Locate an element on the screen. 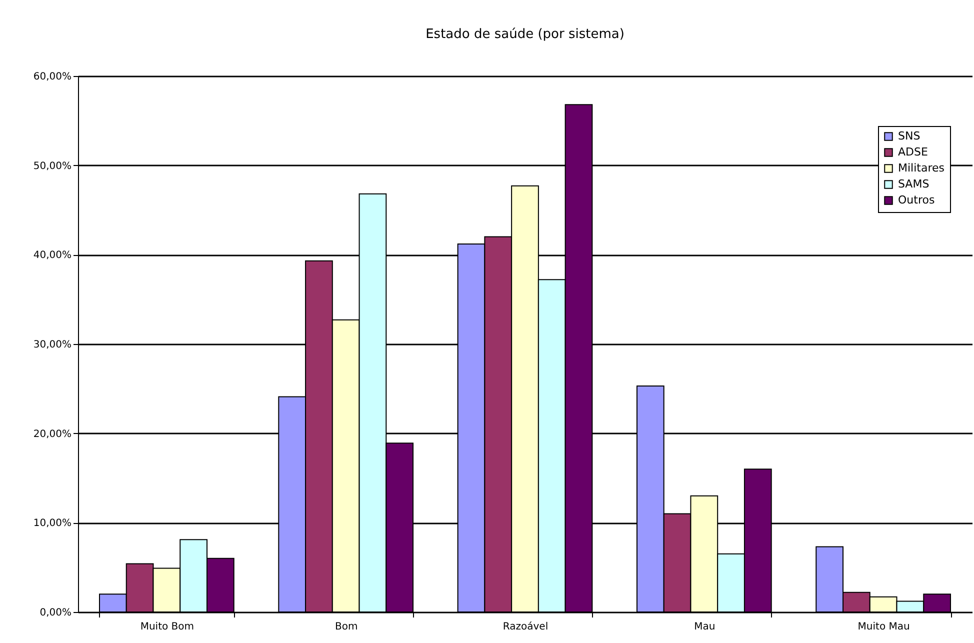 The height and width of the screenshot is (643, 974). y-tick-label: 60,00% is located at coordinates (52, 77).